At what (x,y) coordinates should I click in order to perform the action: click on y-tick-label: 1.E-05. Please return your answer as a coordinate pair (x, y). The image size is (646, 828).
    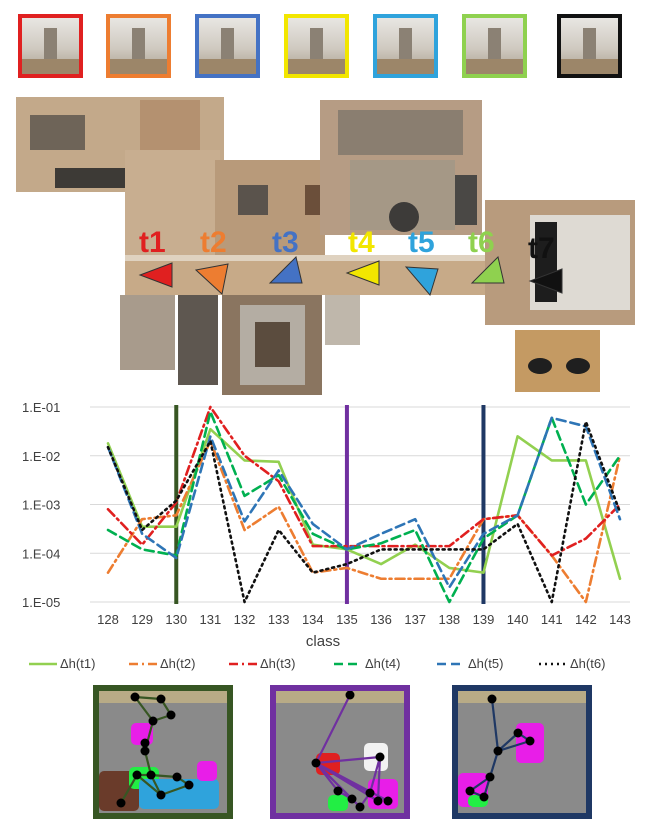
    Looking at the image, I should click on (41, 602).